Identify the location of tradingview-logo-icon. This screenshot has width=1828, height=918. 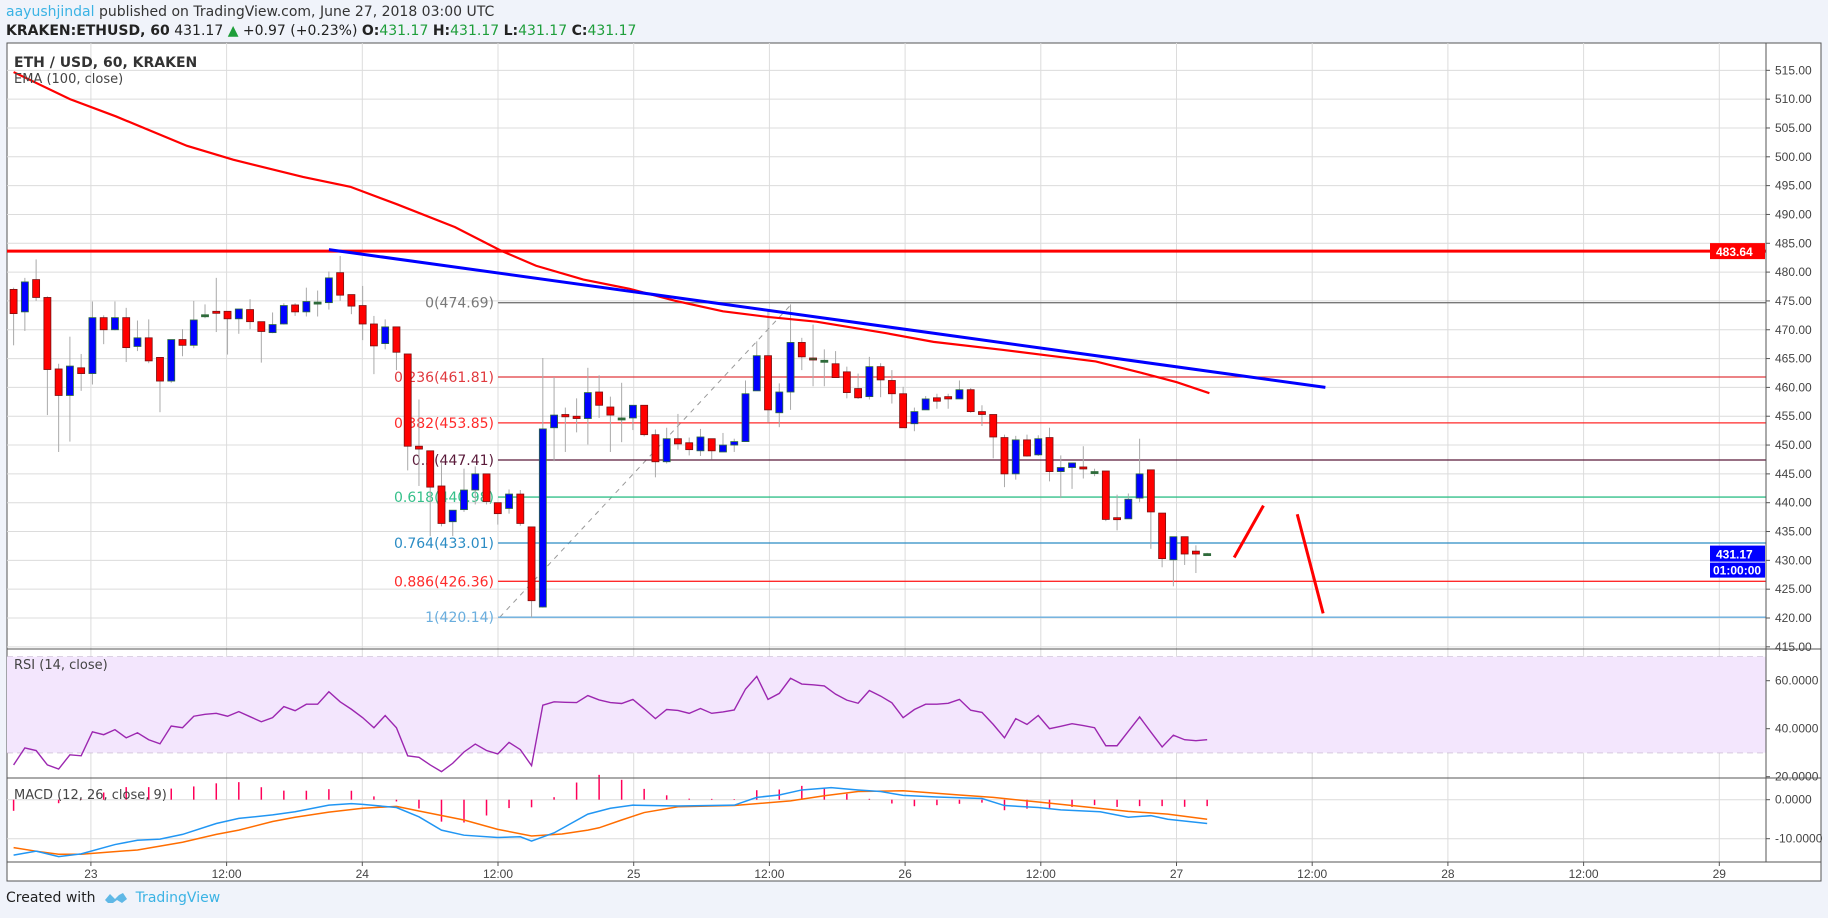
(116, 898).